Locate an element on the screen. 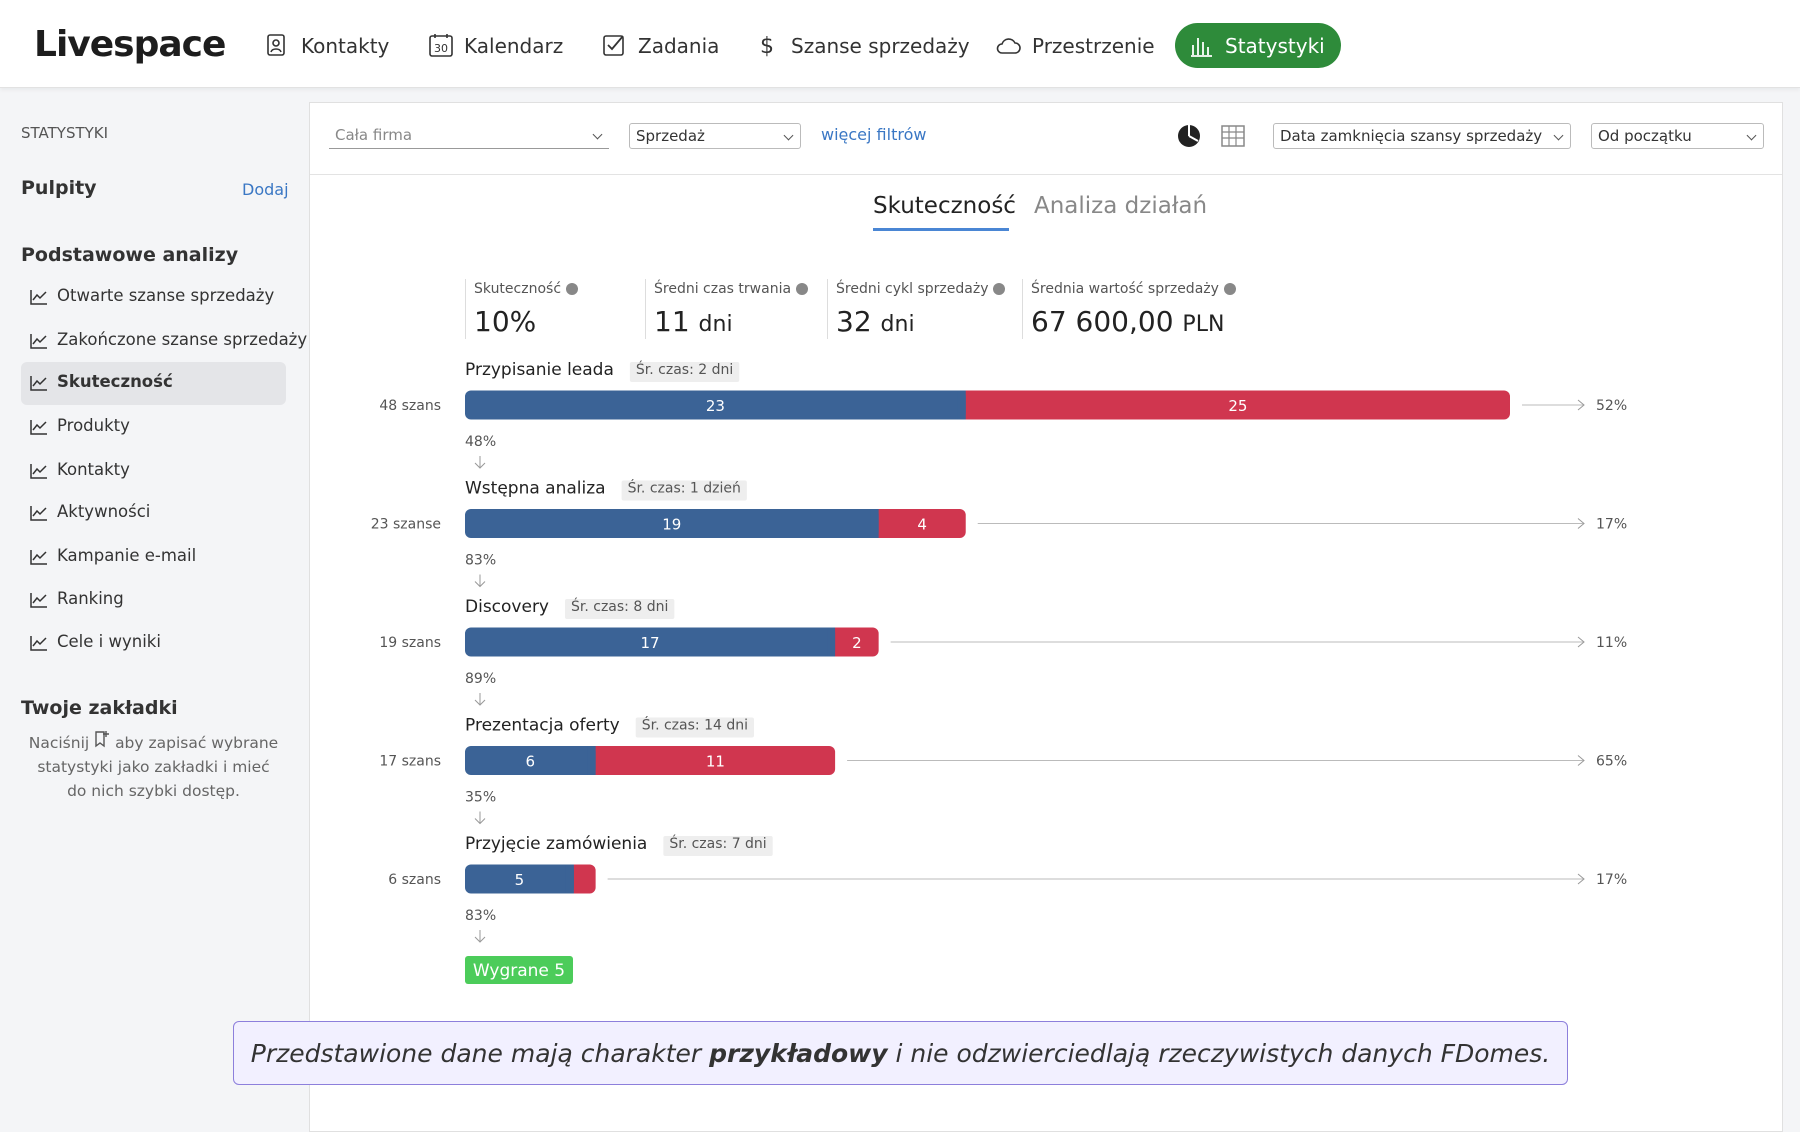 The height and width of the screenshot is (1132, 1800). sidebar-item: Aktywności is located at coordinates (104, 511).